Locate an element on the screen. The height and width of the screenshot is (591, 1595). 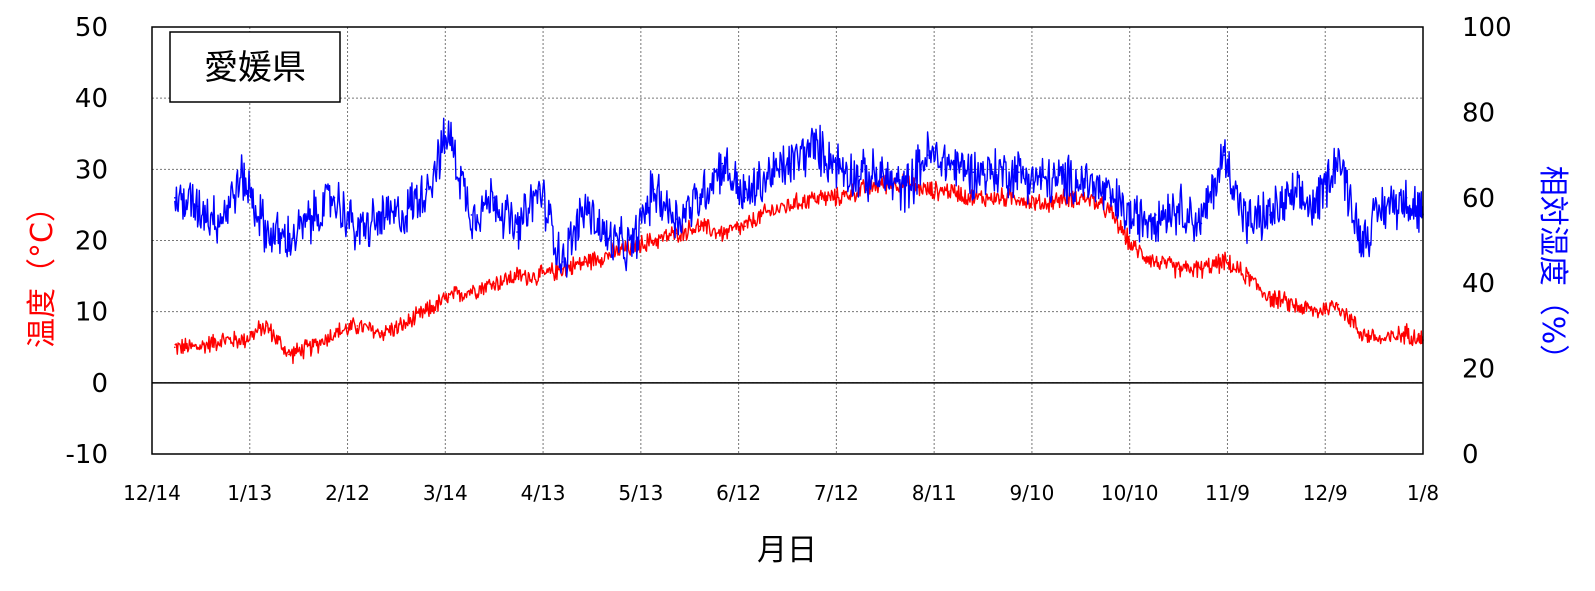
y-tick-left-label: 0 is located at coordinates (99, 384).